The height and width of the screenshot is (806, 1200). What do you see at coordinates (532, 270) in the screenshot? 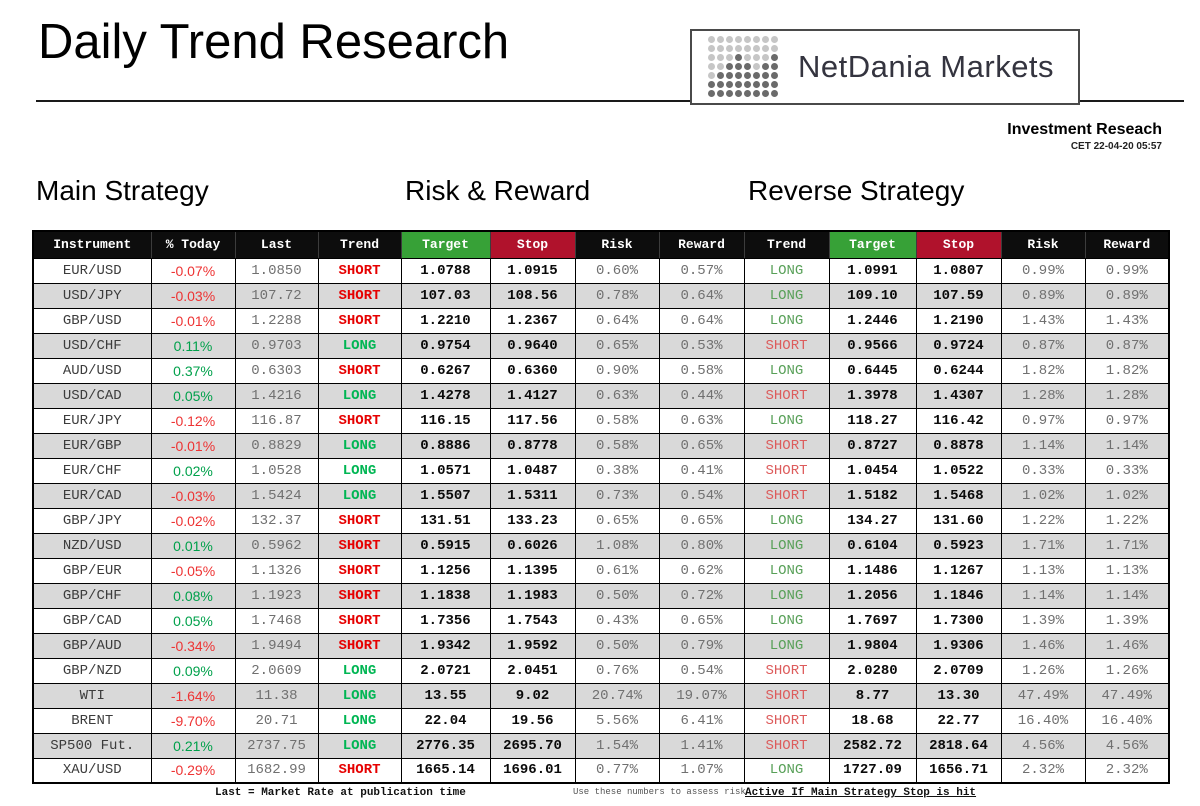
I see `cell-stop: 1.0915` at bounding box center [532, 270].